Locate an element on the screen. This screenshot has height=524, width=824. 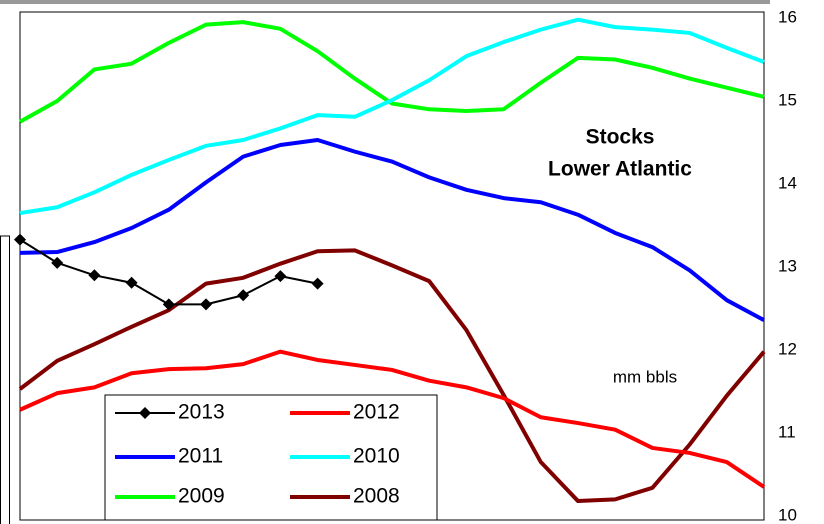
y-tick-label: 13 is located at coordinates (787, 265).